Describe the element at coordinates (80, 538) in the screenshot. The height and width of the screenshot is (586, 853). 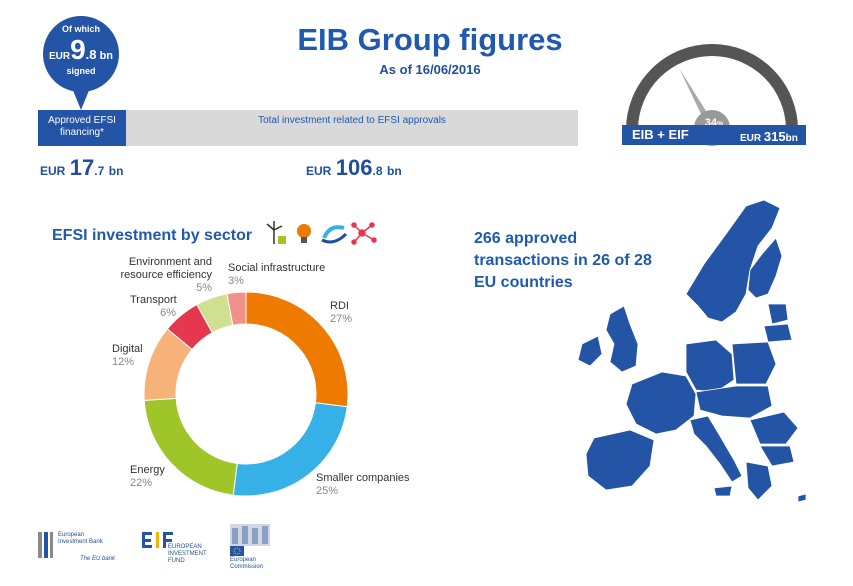
I see `eib-logo-text: European Investment Bank` at that location.